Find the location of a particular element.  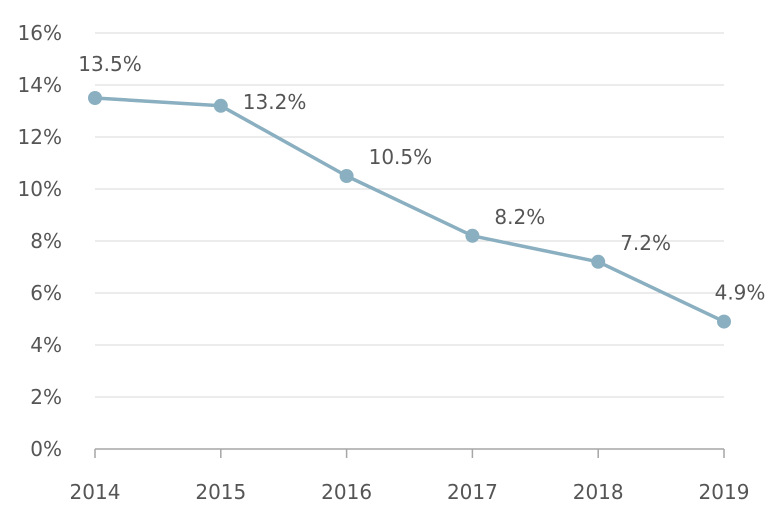

data-label: 10.5% is located at coordinates (401, 157).